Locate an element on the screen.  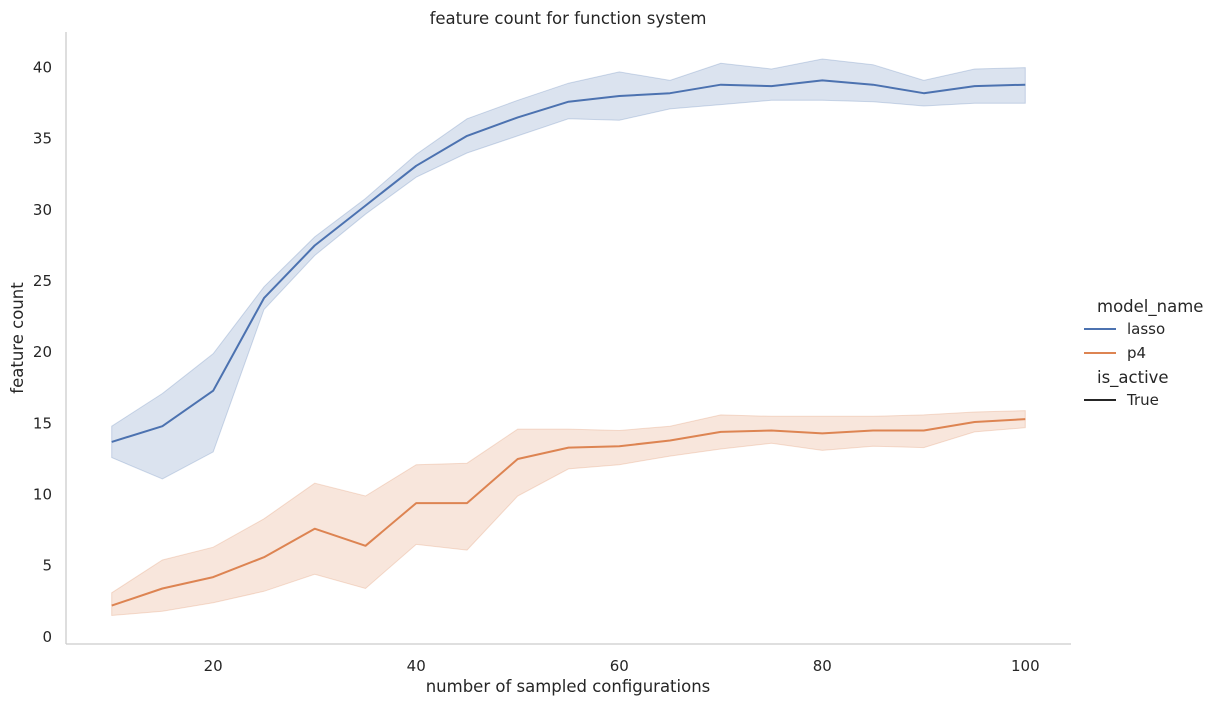
legend-style-title: is_active is located at coordinates (1133, 378).